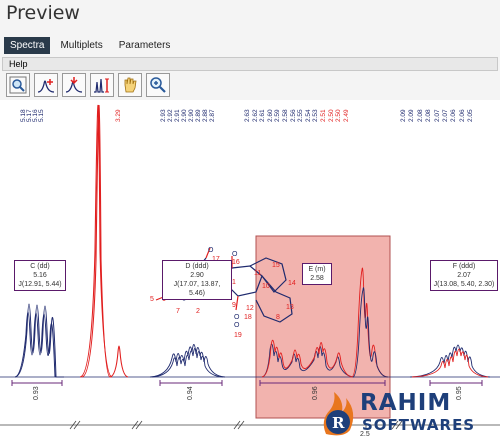  Describe the element at coordinates (317, 269) in the screenshot. I see `multiplet-e-kind: E (m)` at that location.